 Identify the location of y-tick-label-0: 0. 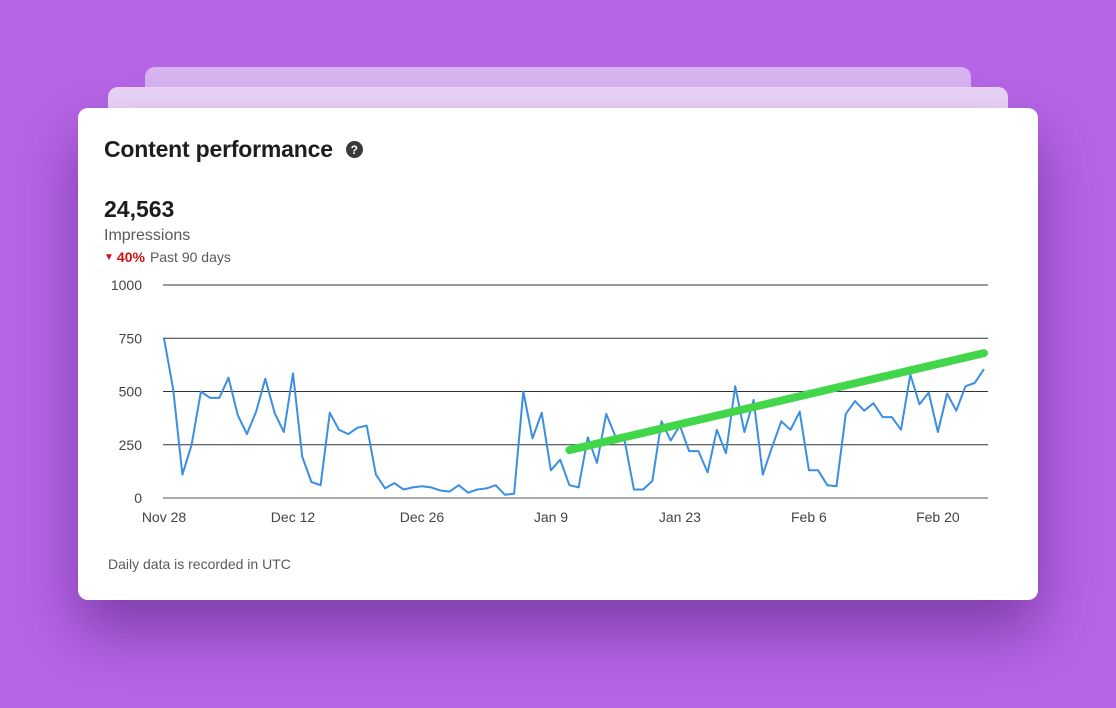
(138, 498).